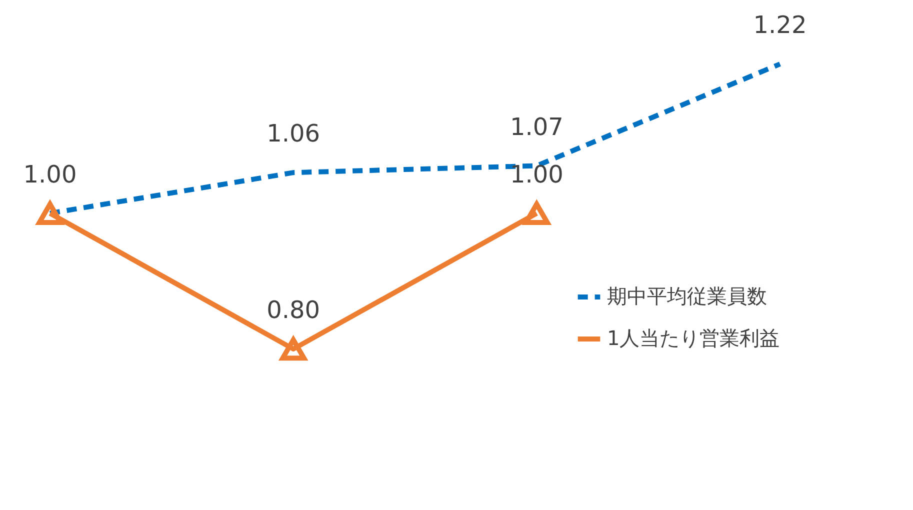 The width and height of the screenshot is (913, 510). I want to click on data-label: 1.22, so click(780, 25).